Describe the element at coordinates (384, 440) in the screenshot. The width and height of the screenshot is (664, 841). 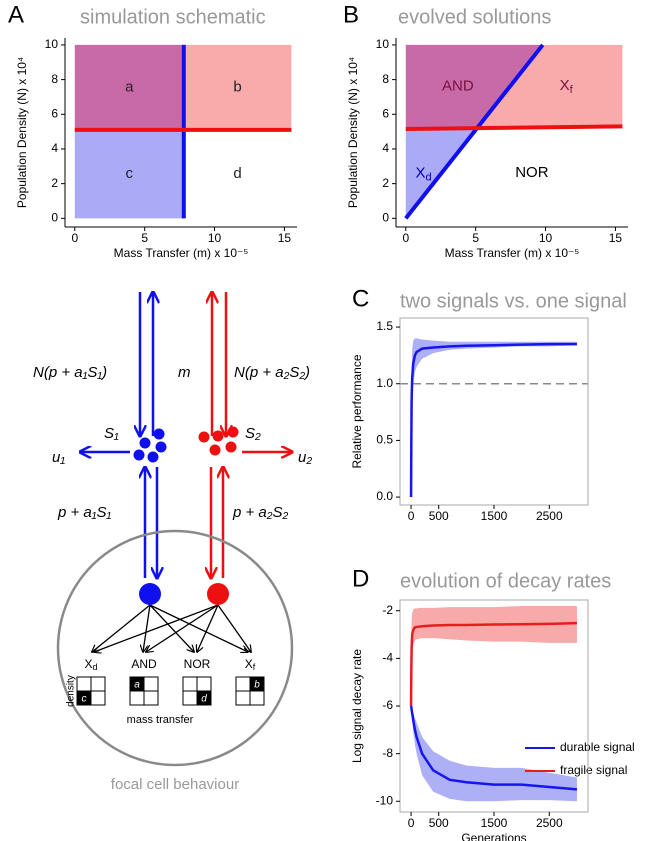
I see `y-tick-label: 0.5` at that location.